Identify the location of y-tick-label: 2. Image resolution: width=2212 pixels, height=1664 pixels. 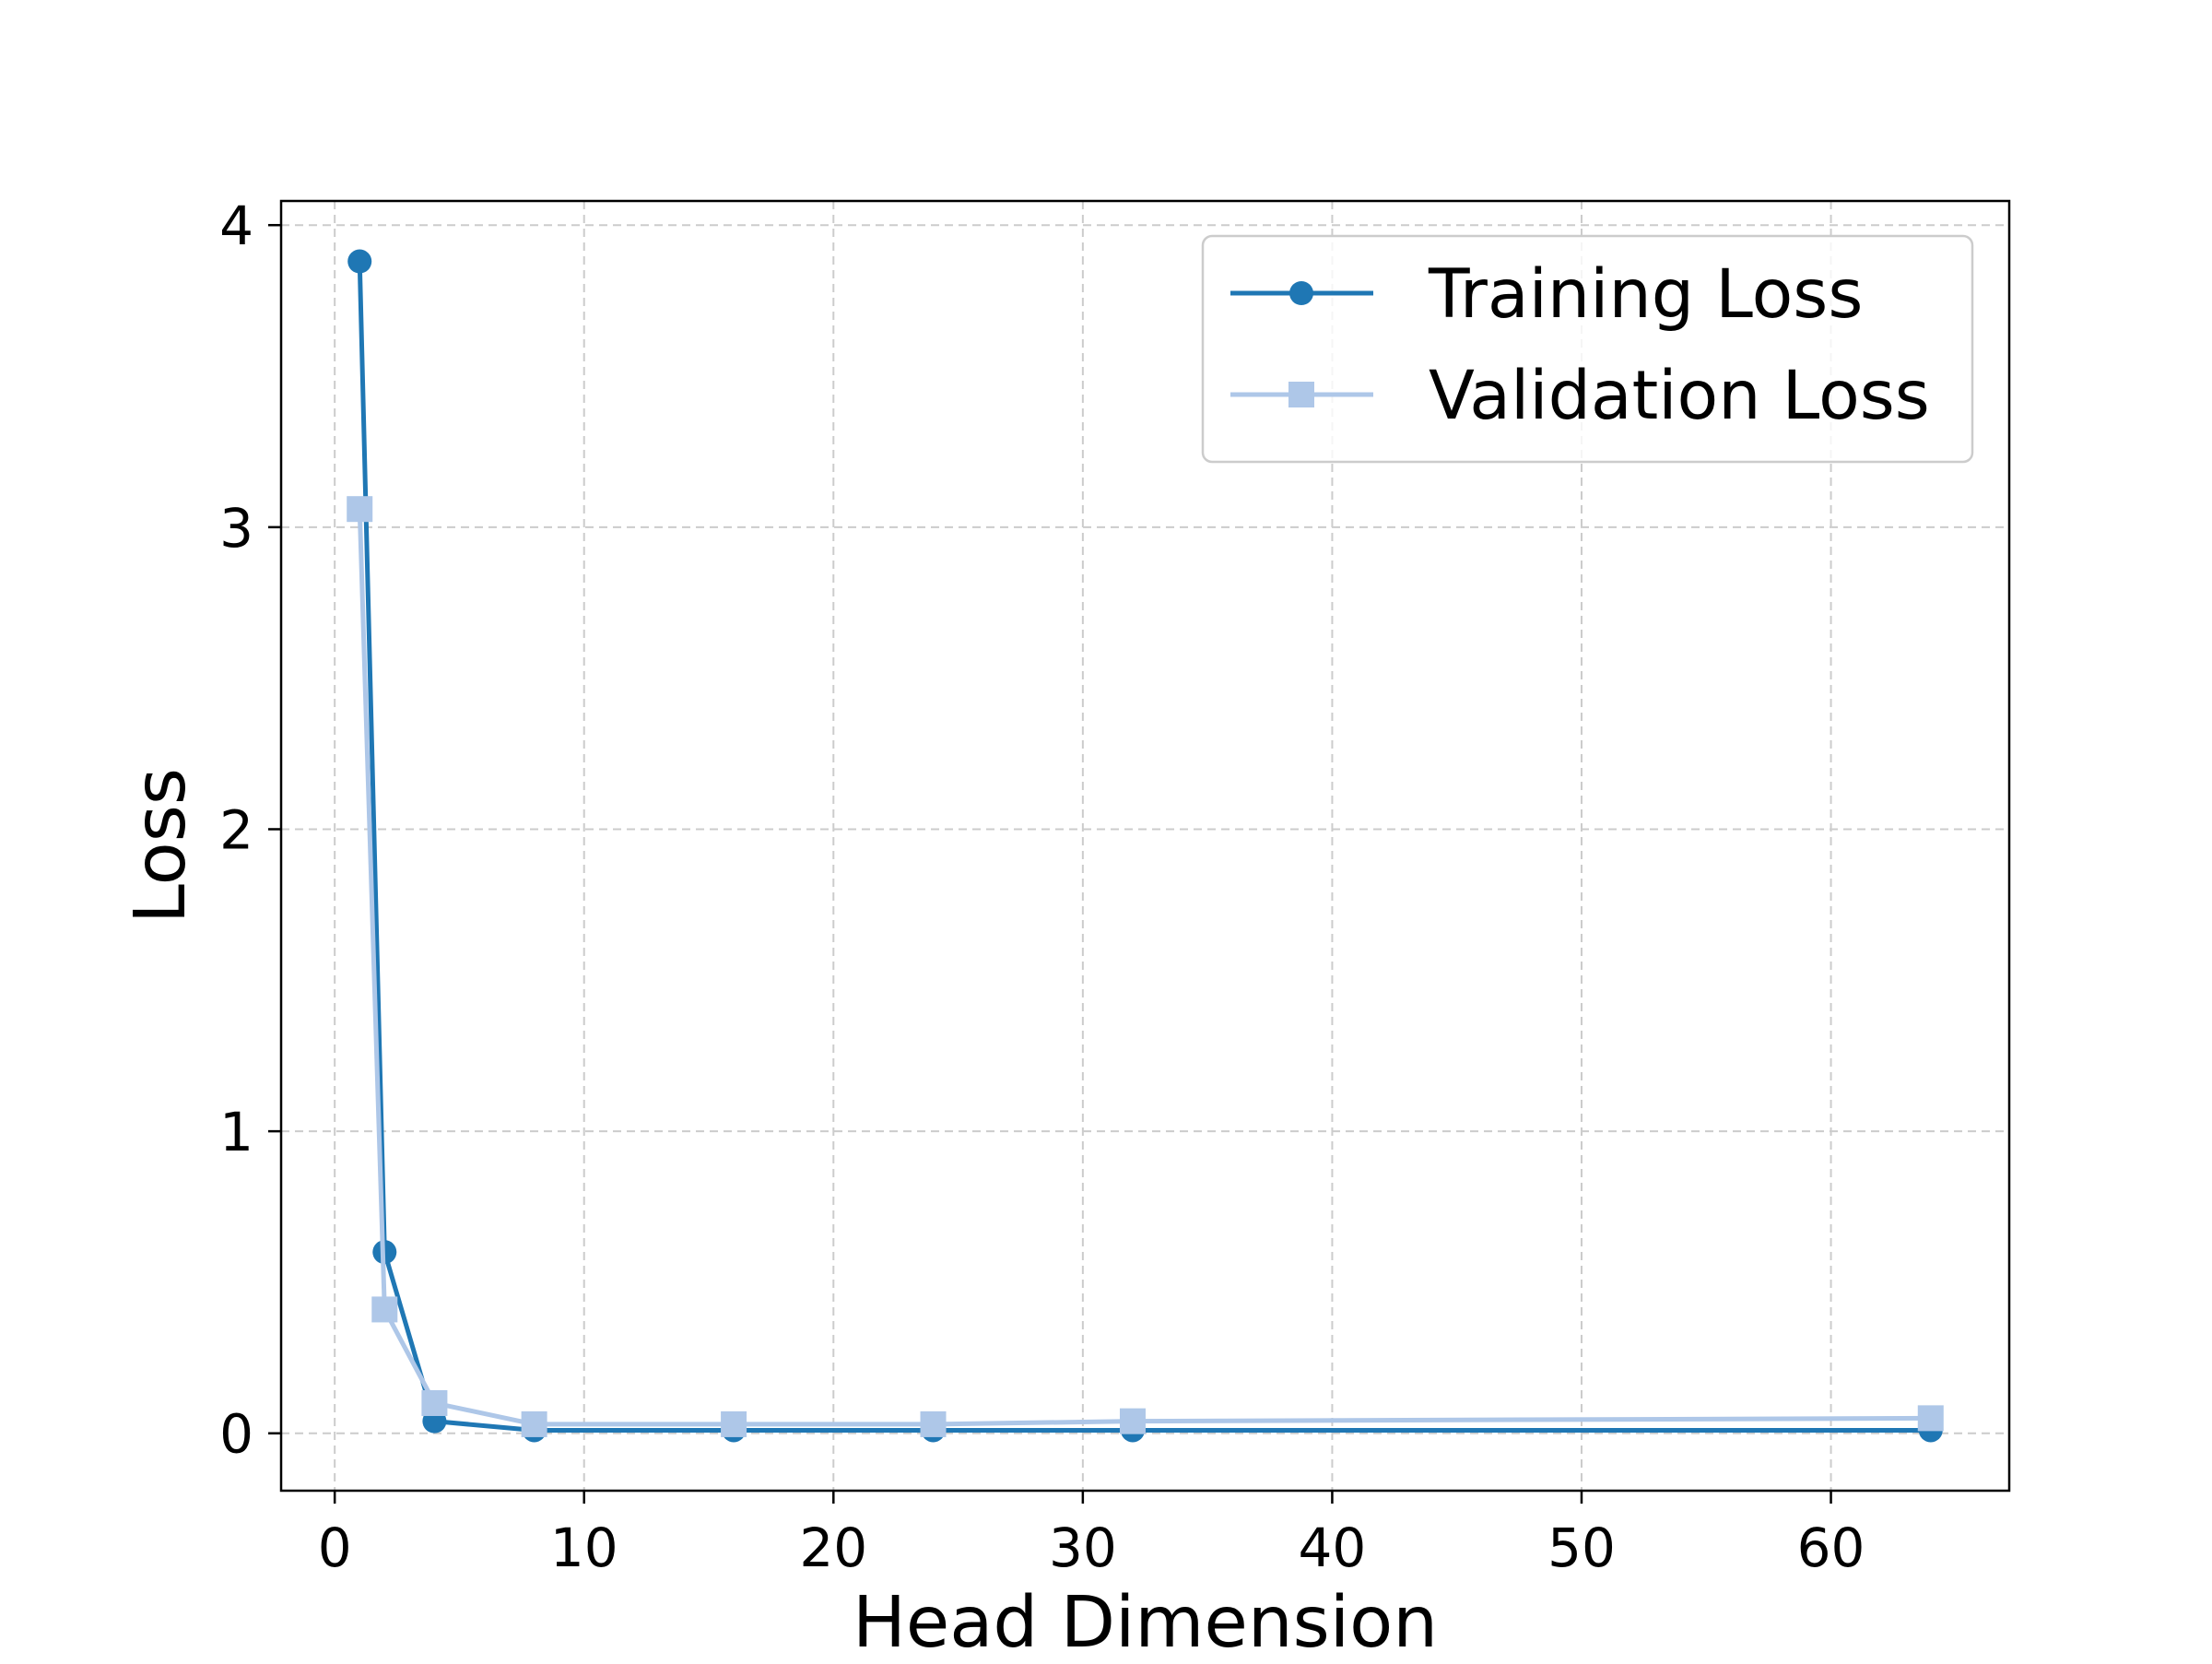
(236, 829).